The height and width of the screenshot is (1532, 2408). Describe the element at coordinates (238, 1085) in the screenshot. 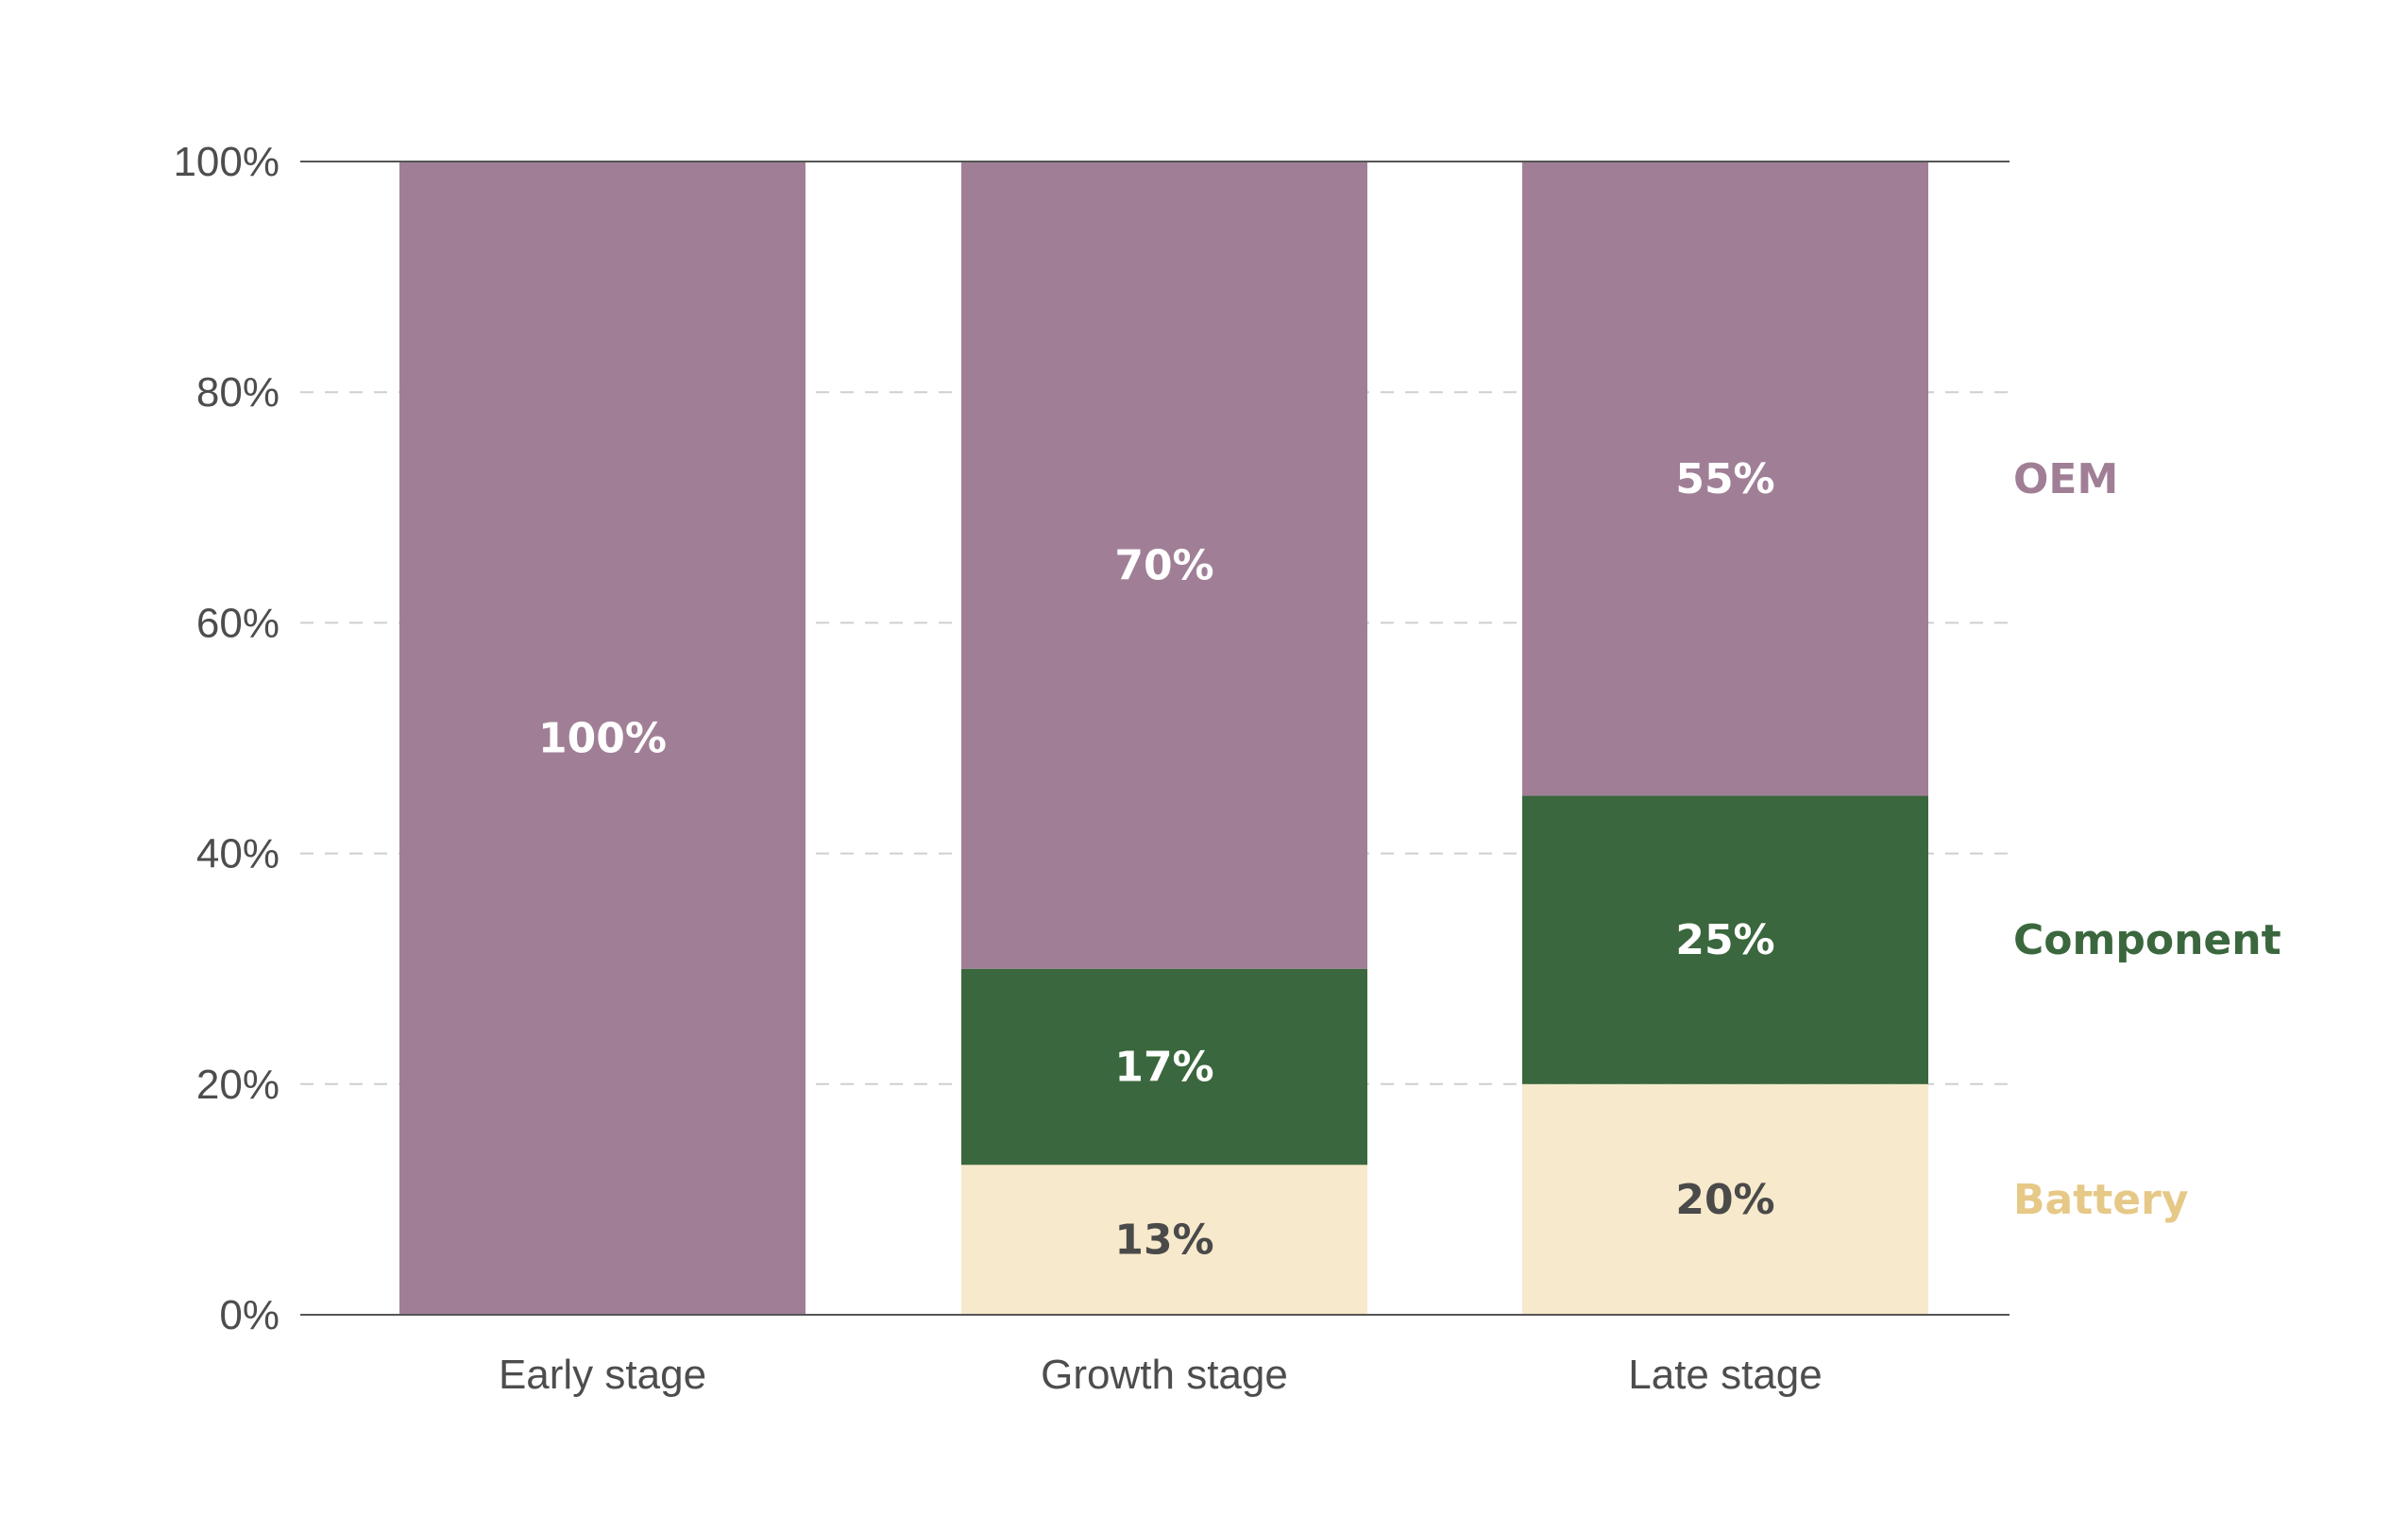

I see `y-tick-label: 20%` at that location.